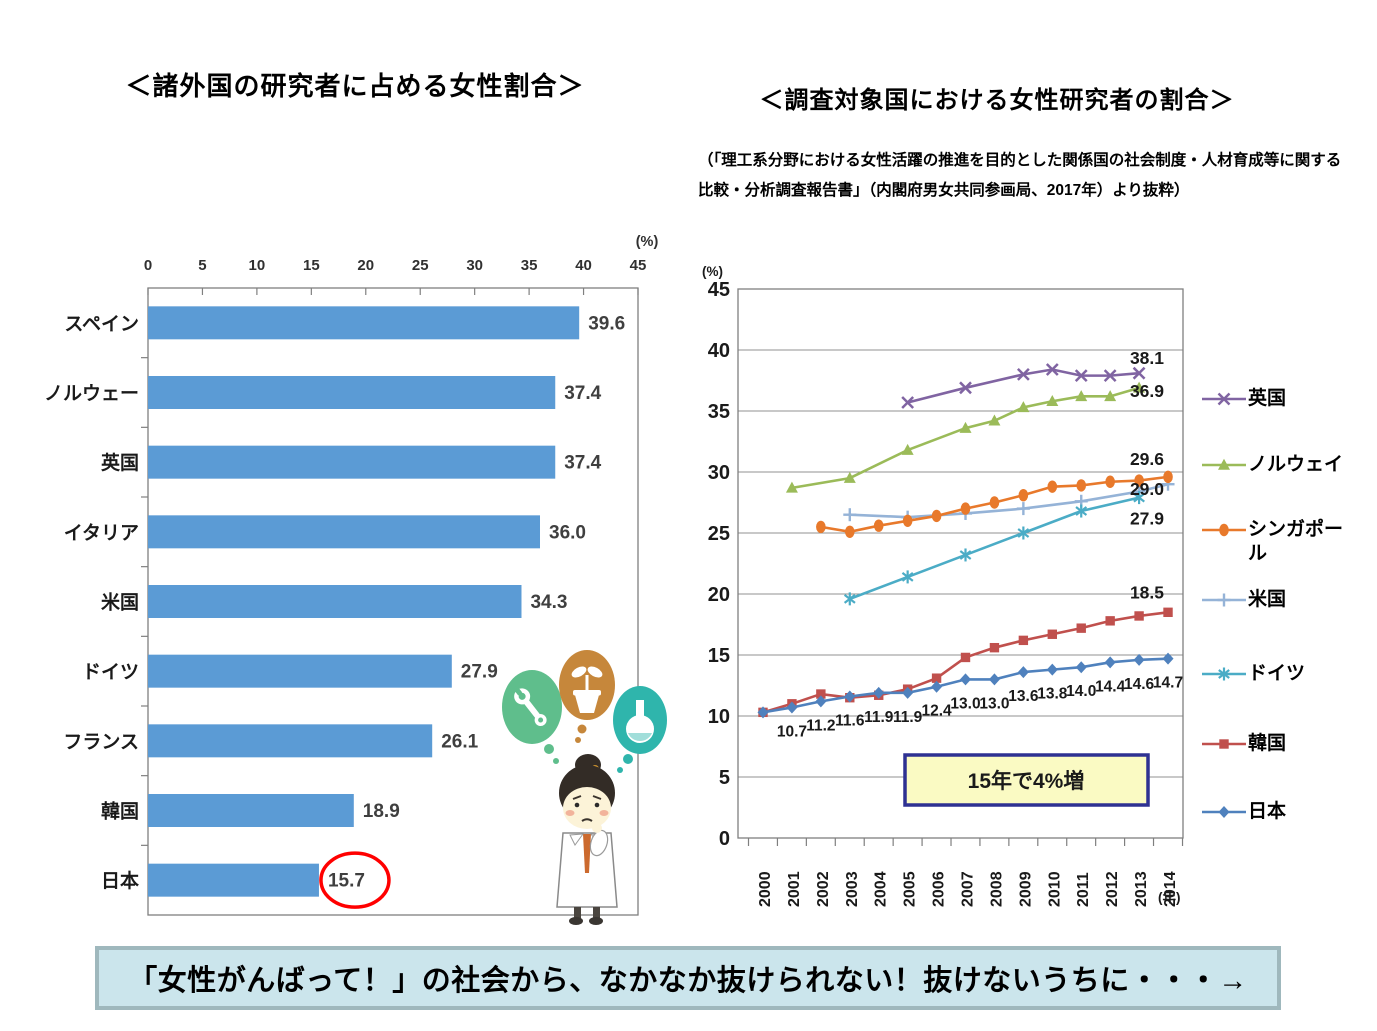  I want to click on line-chart-title: ＜調査対象国における女性研究者の割合＞, so click(997, 100).